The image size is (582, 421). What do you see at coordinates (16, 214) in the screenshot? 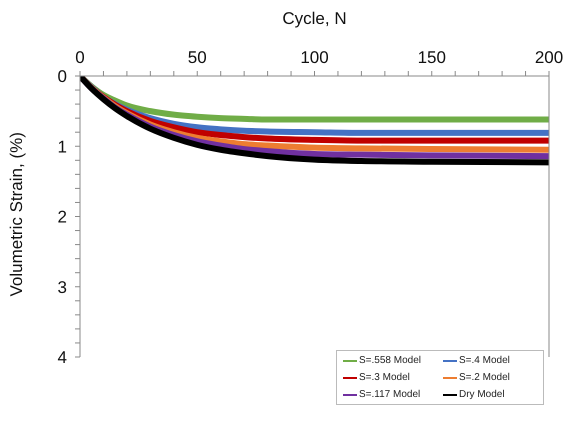
I see `y-axis-title: Volumetric Strain, (%)` at bounding box center [16, 214].